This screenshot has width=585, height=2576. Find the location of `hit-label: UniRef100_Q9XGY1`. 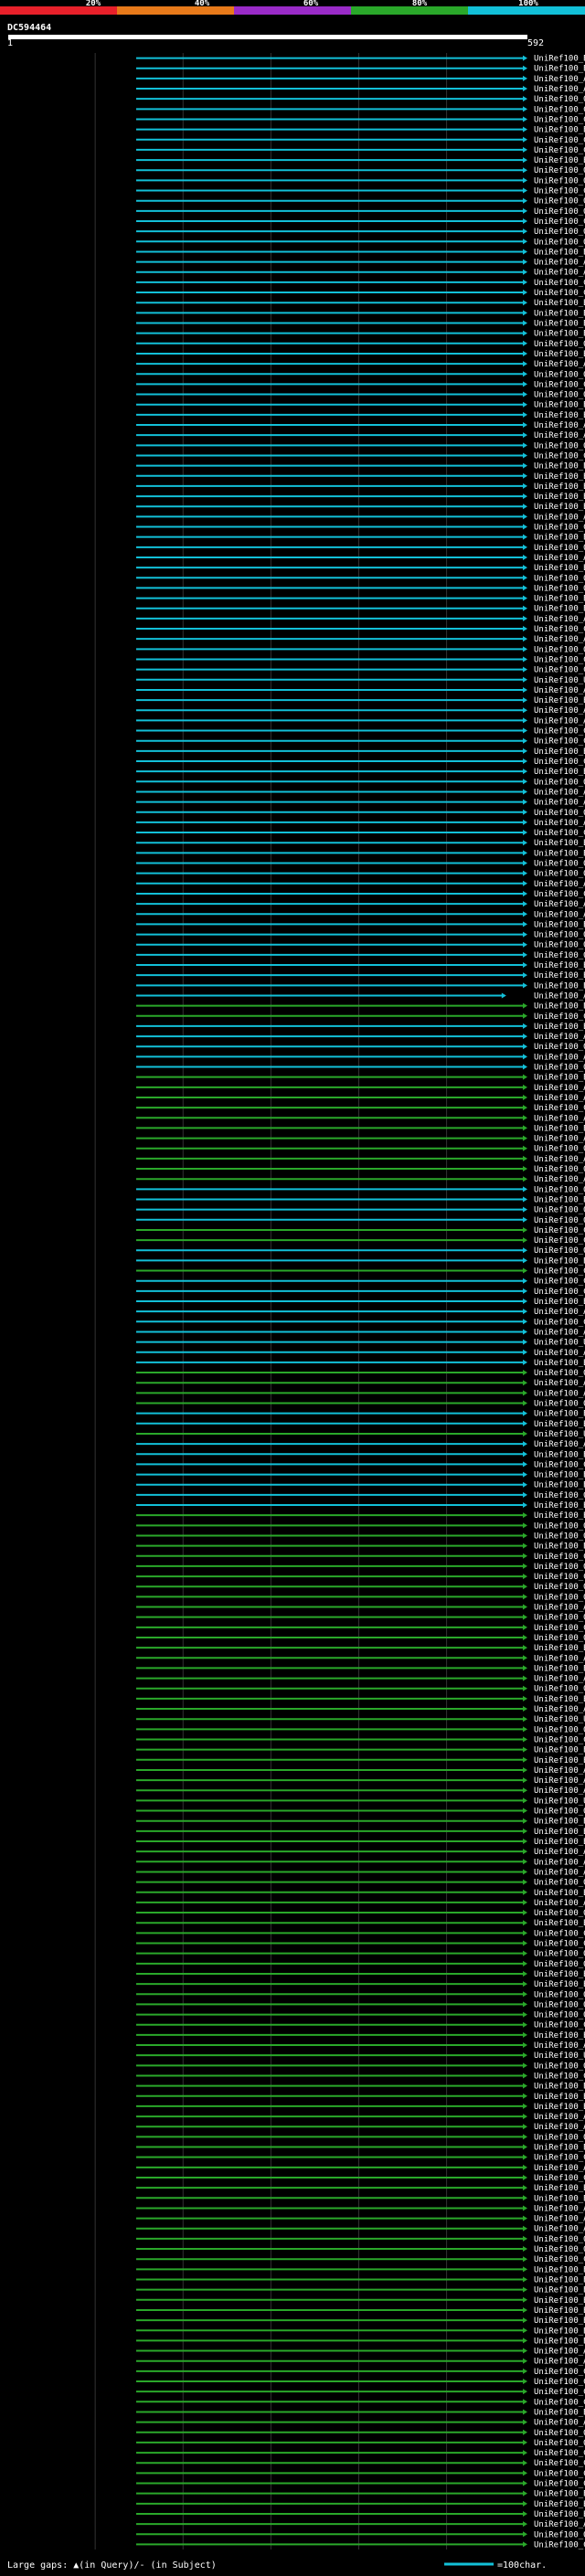

hit-label: UniRef100_Q9XGY1 is located at coordinates (560, 1812).